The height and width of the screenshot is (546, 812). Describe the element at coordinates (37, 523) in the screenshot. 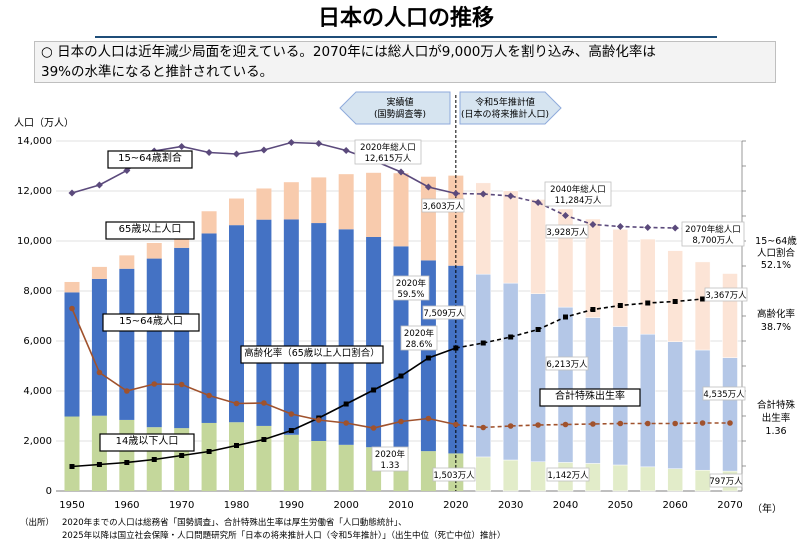

I see `source-label: （出所）` at that location.